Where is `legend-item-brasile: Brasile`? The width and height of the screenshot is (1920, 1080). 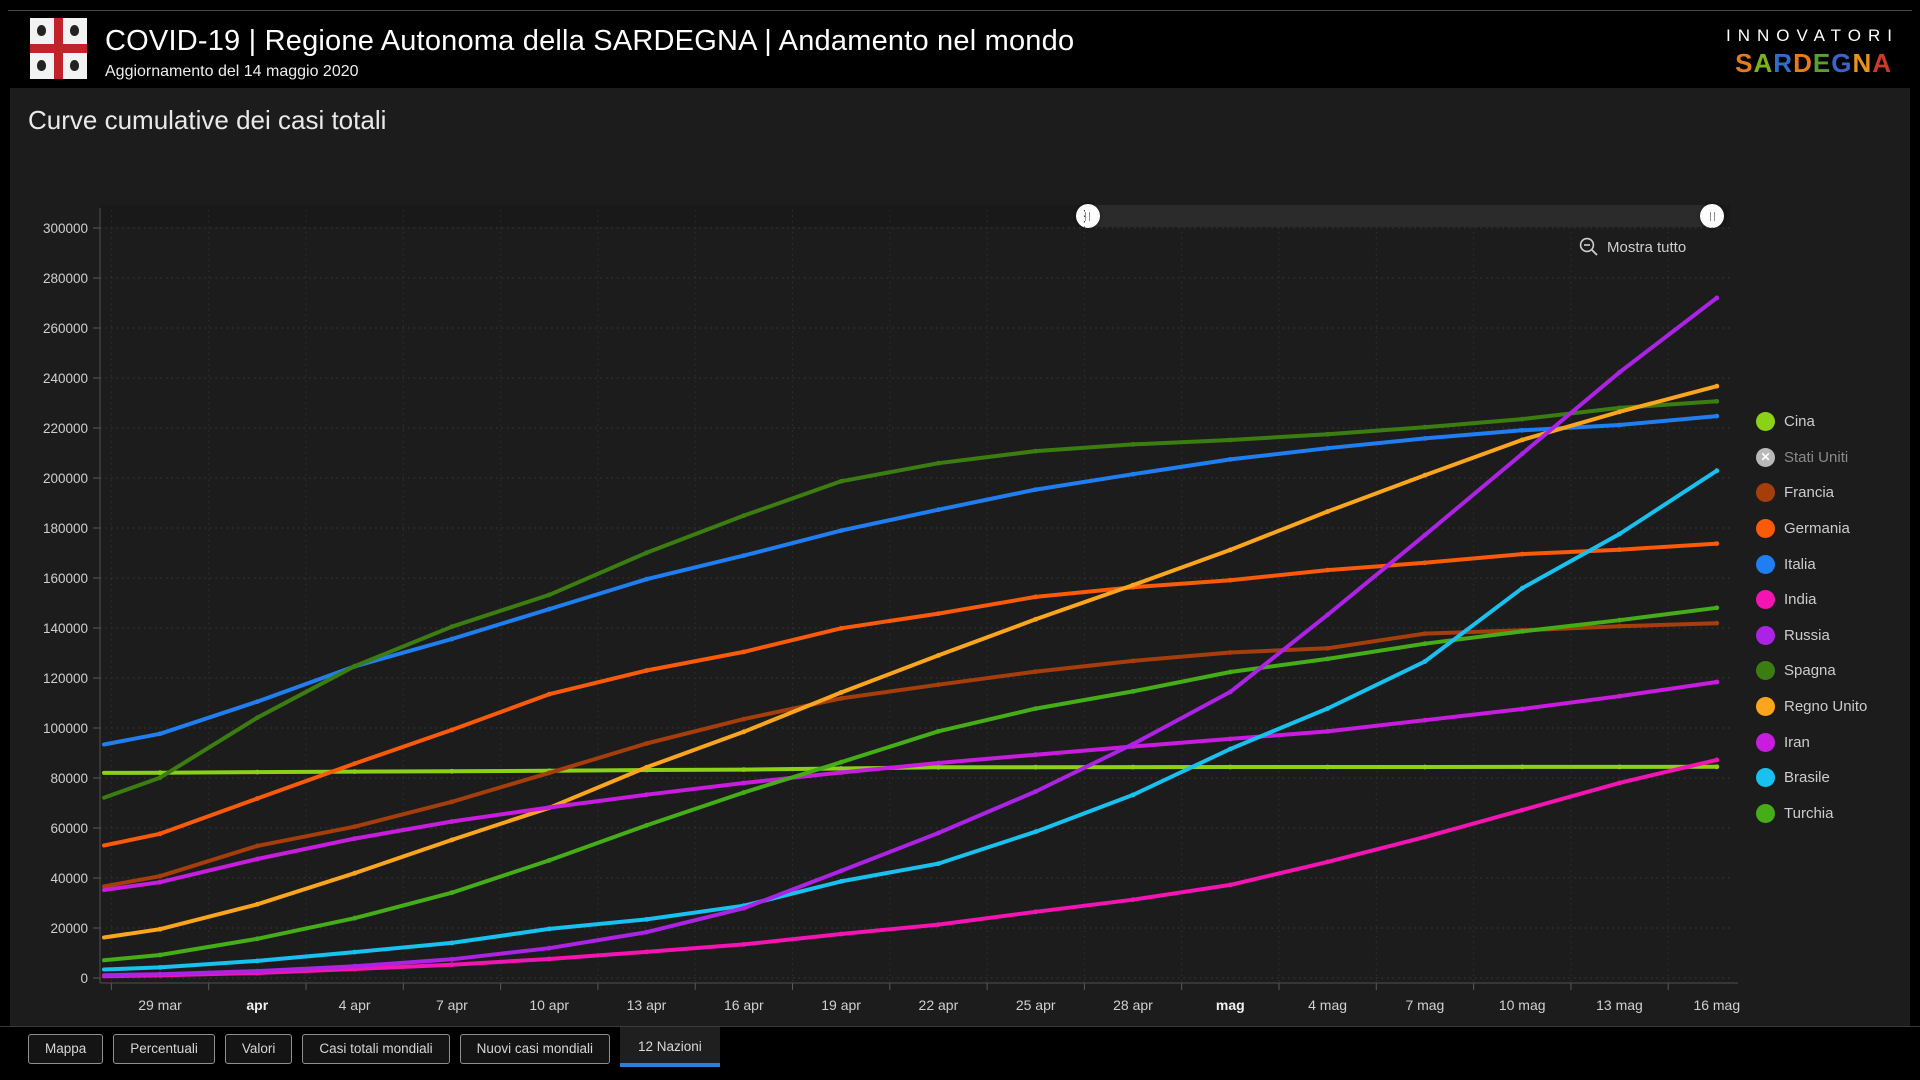 legend-item-brasile: Brasile is located at coordinates (1838, 778).